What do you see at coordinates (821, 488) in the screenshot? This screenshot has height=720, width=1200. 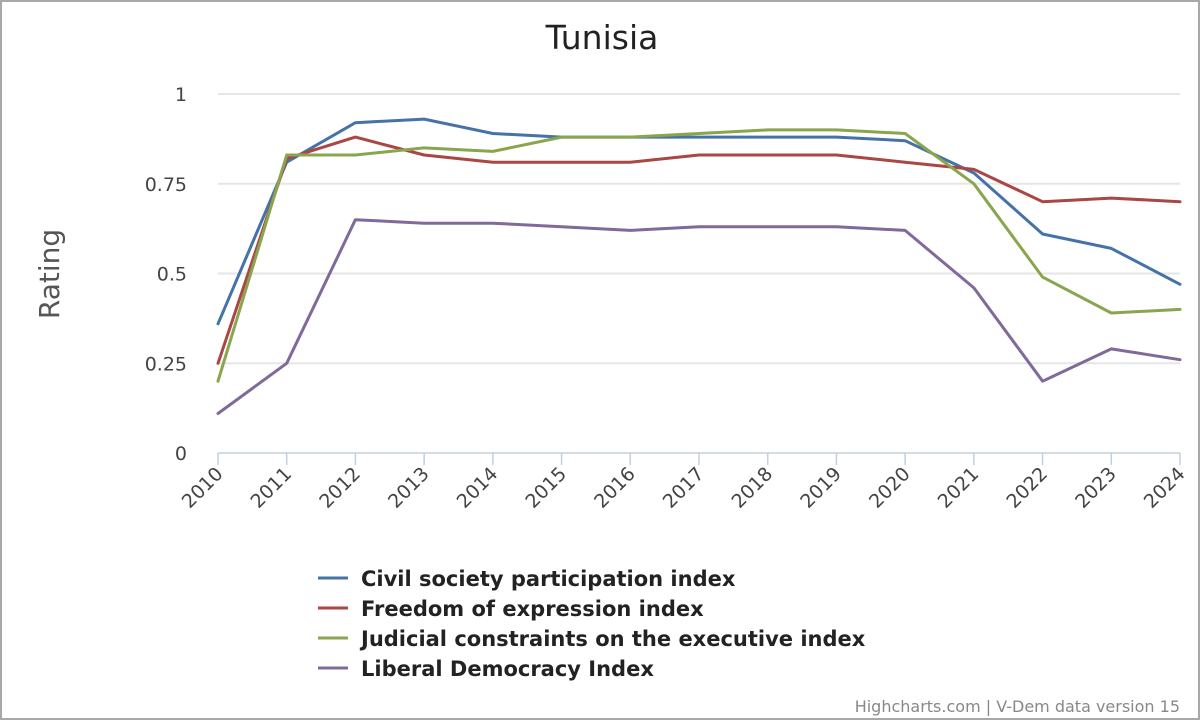 I see `x-tick-label: 2019` at bounding box center [821, 488].